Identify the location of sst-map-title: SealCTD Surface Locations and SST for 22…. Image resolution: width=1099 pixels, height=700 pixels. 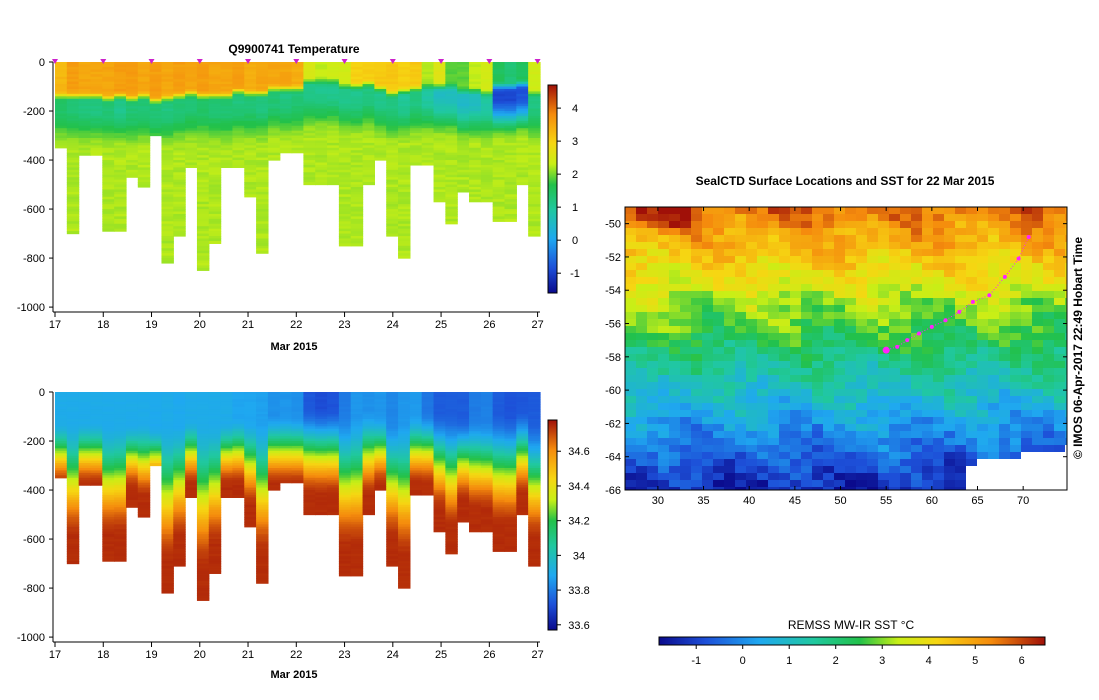
(845, 181).